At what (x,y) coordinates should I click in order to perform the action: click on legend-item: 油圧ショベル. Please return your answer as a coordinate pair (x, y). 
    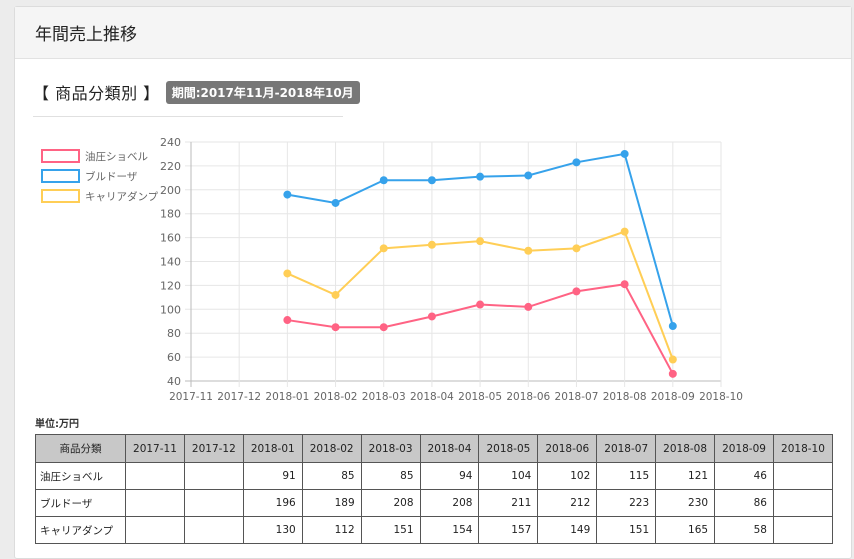
    Looking at the image, I should click on (94, 156).